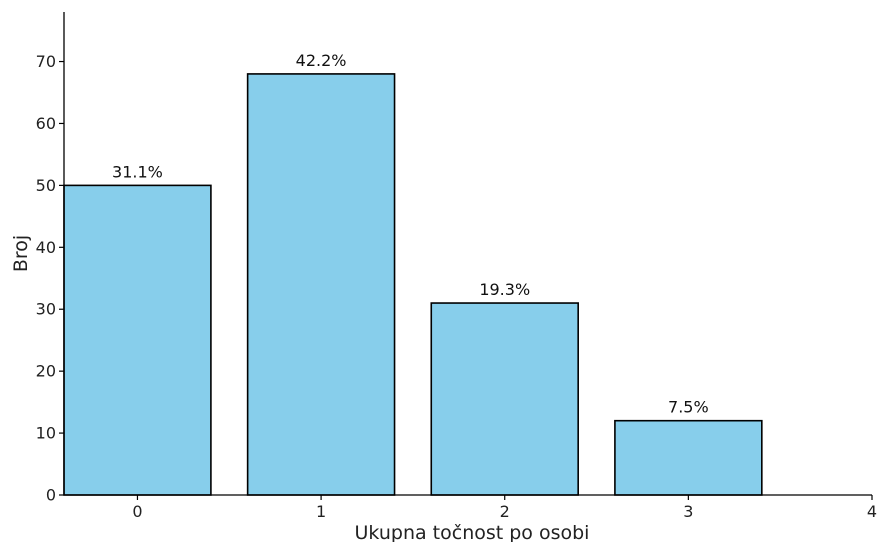  What do you see at coordinates (504, 289) in the screenshot?
I see `data-label-2: 19.3%` at bounding box center [504, 289].